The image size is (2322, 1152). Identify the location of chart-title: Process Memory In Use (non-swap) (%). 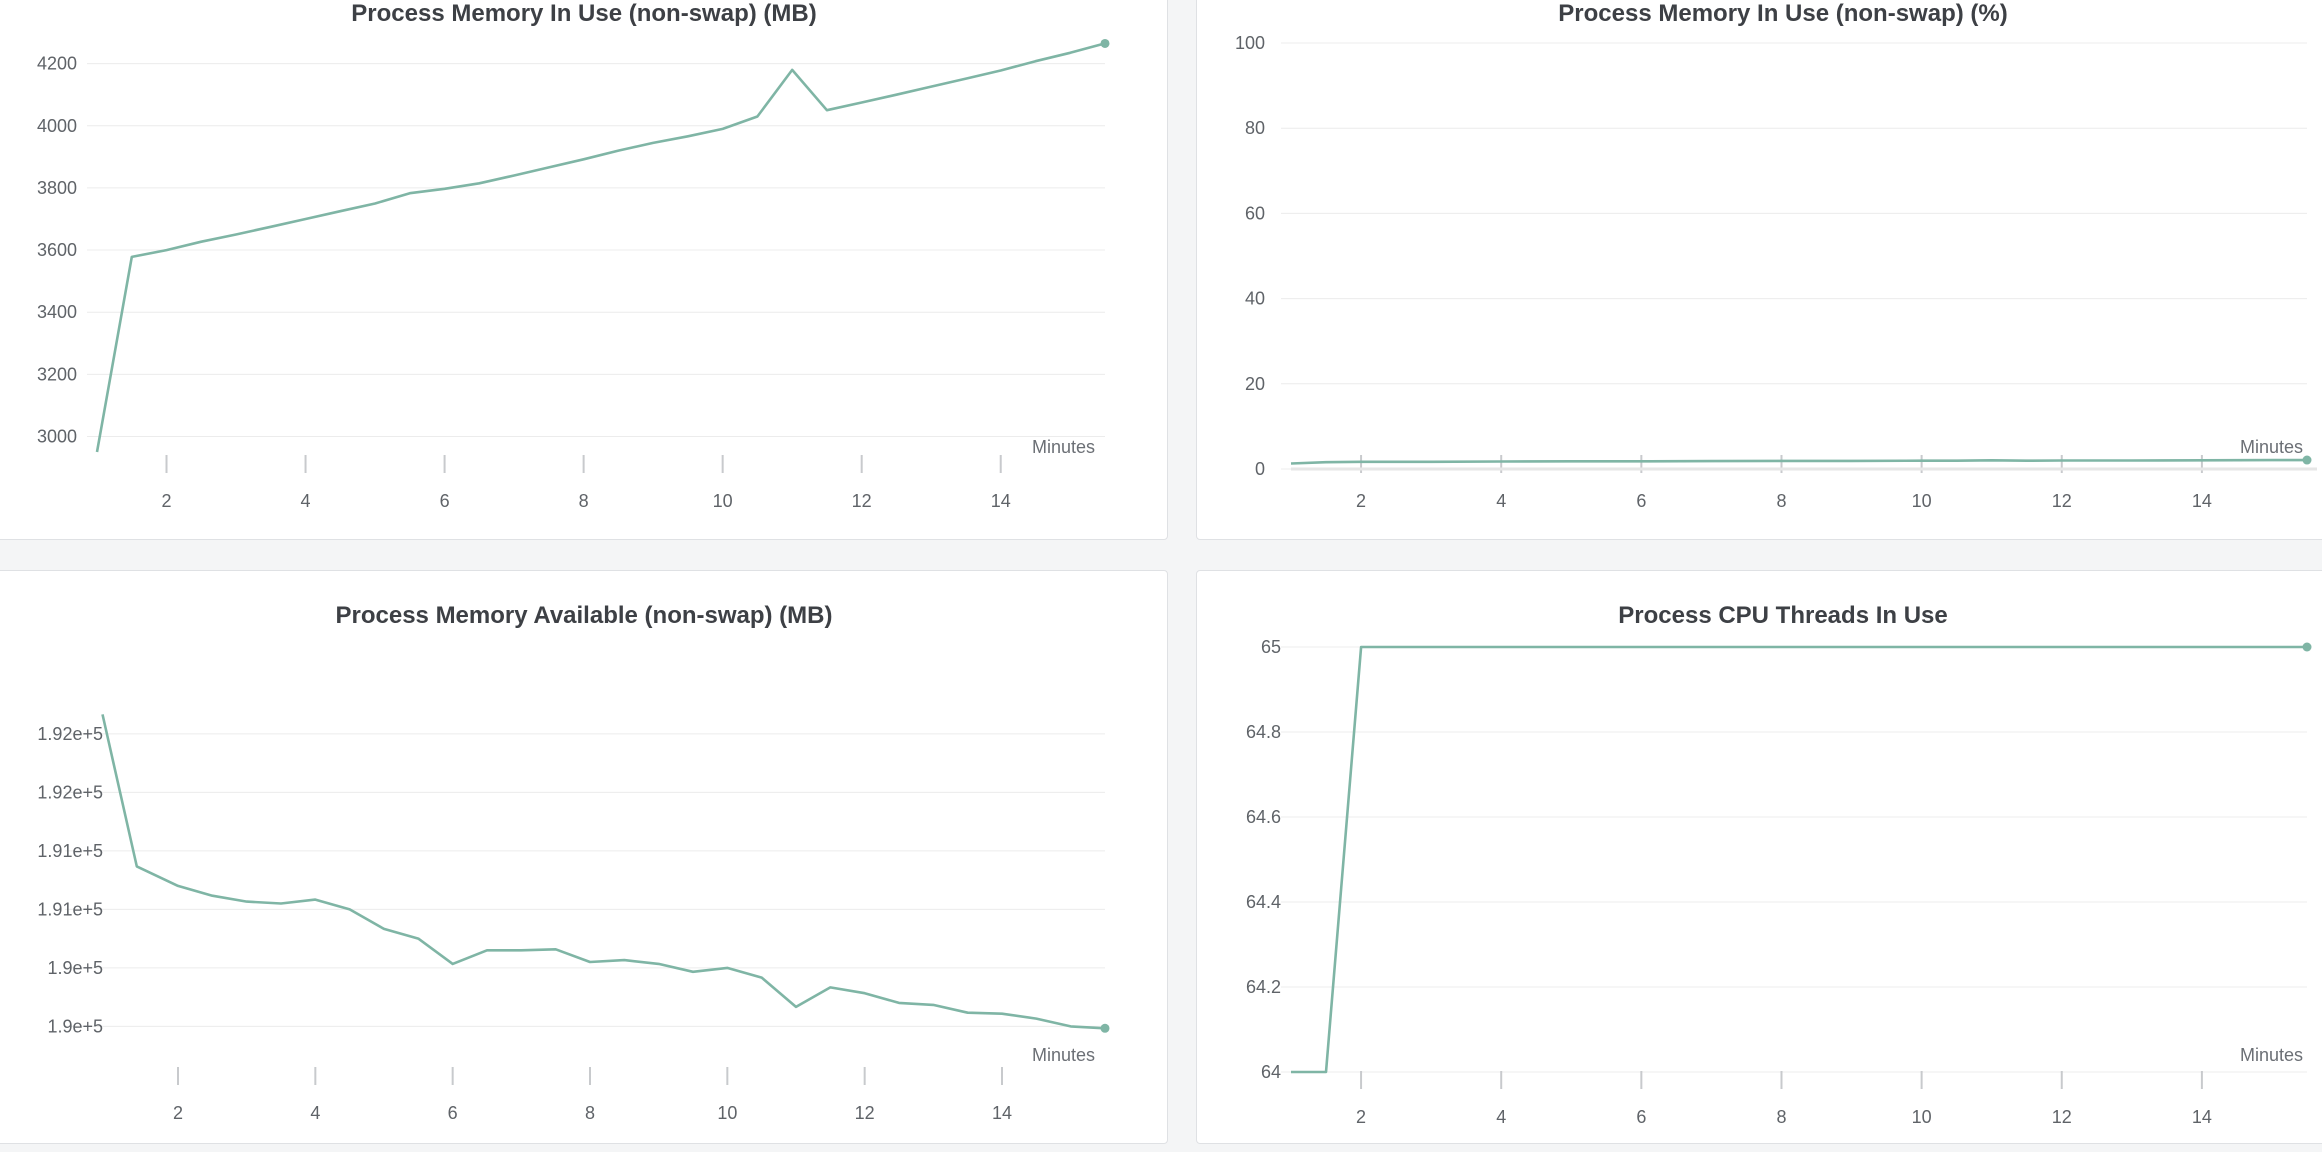
(1782, 13).